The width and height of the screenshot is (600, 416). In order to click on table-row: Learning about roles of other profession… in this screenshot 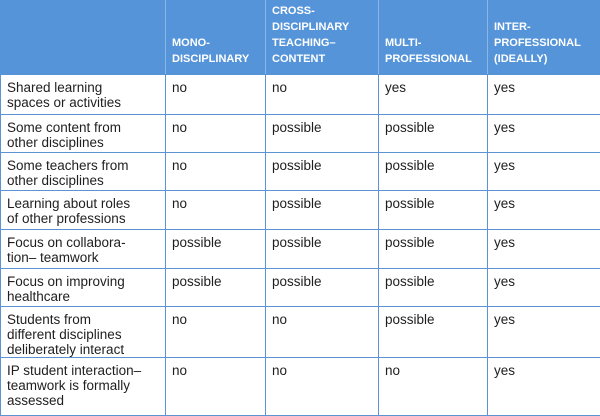, I will do `click(300, 210)`.